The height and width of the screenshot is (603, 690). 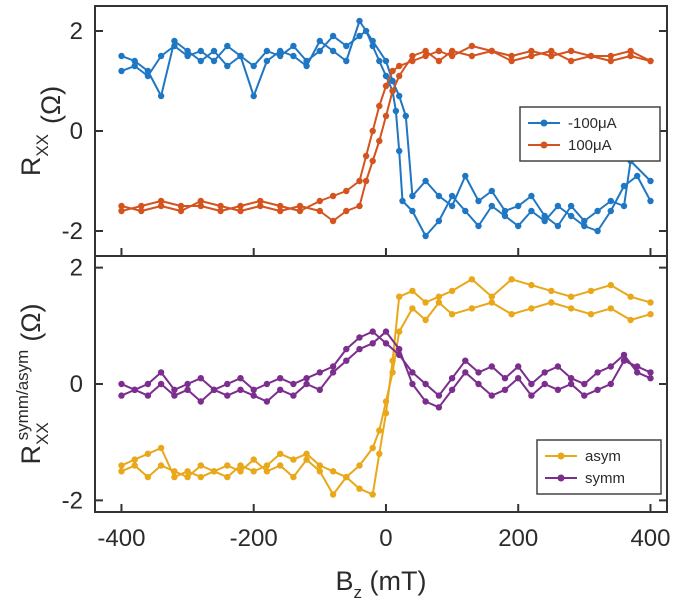 What do you see at coordinates (42, 433) in the screenshot?
I see `ylabel-bottom-sub: XX` at bounding box center [42, 433].